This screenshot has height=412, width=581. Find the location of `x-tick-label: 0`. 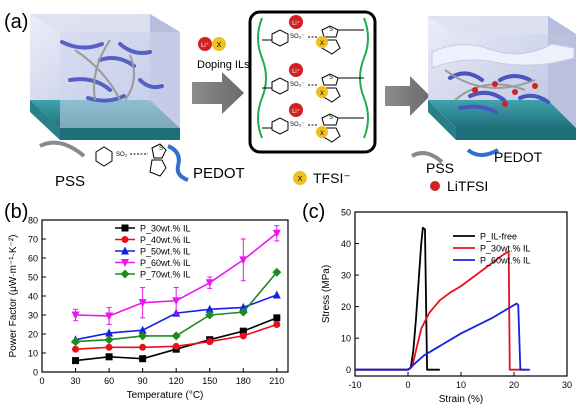

x-tick-label: 0 is located at coordinates (41, 381).